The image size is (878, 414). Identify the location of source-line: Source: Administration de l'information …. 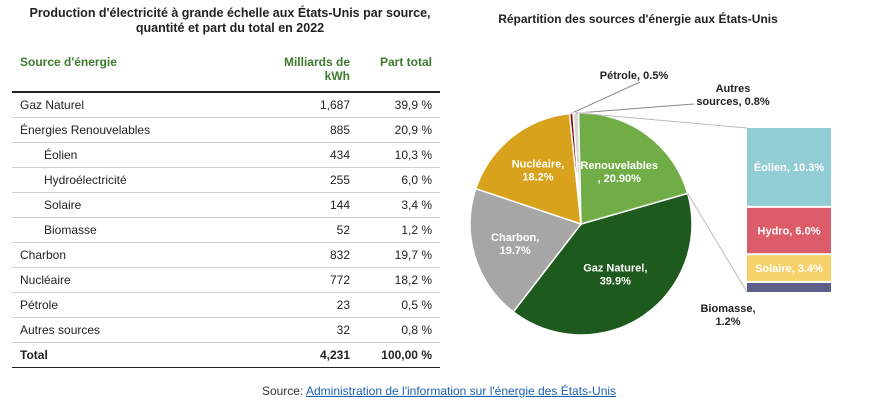
(439, 391).